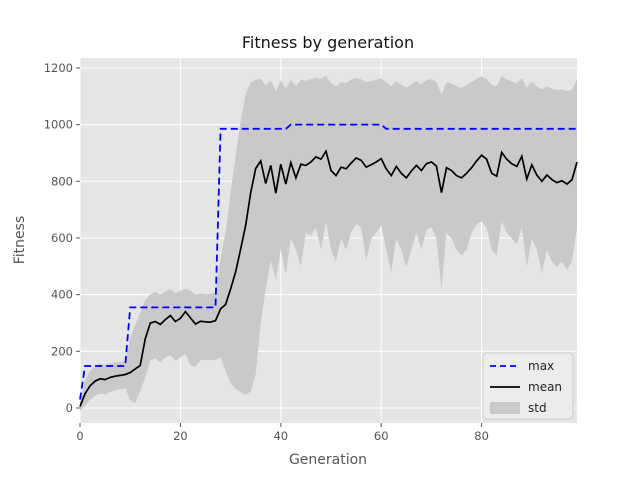 The width and height of the screenshot is (640, 484). I want to click on y-tick-label: 200, so click(62, 351).